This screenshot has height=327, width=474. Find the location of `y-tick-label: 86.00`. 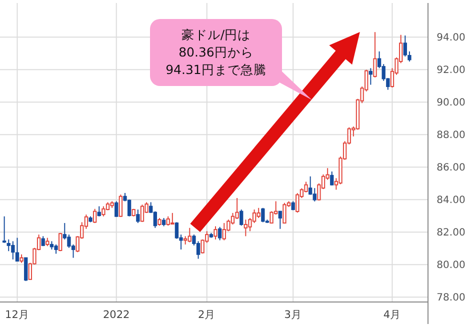

y-tick-label: 86.00 is located at coordinates (451, 168).